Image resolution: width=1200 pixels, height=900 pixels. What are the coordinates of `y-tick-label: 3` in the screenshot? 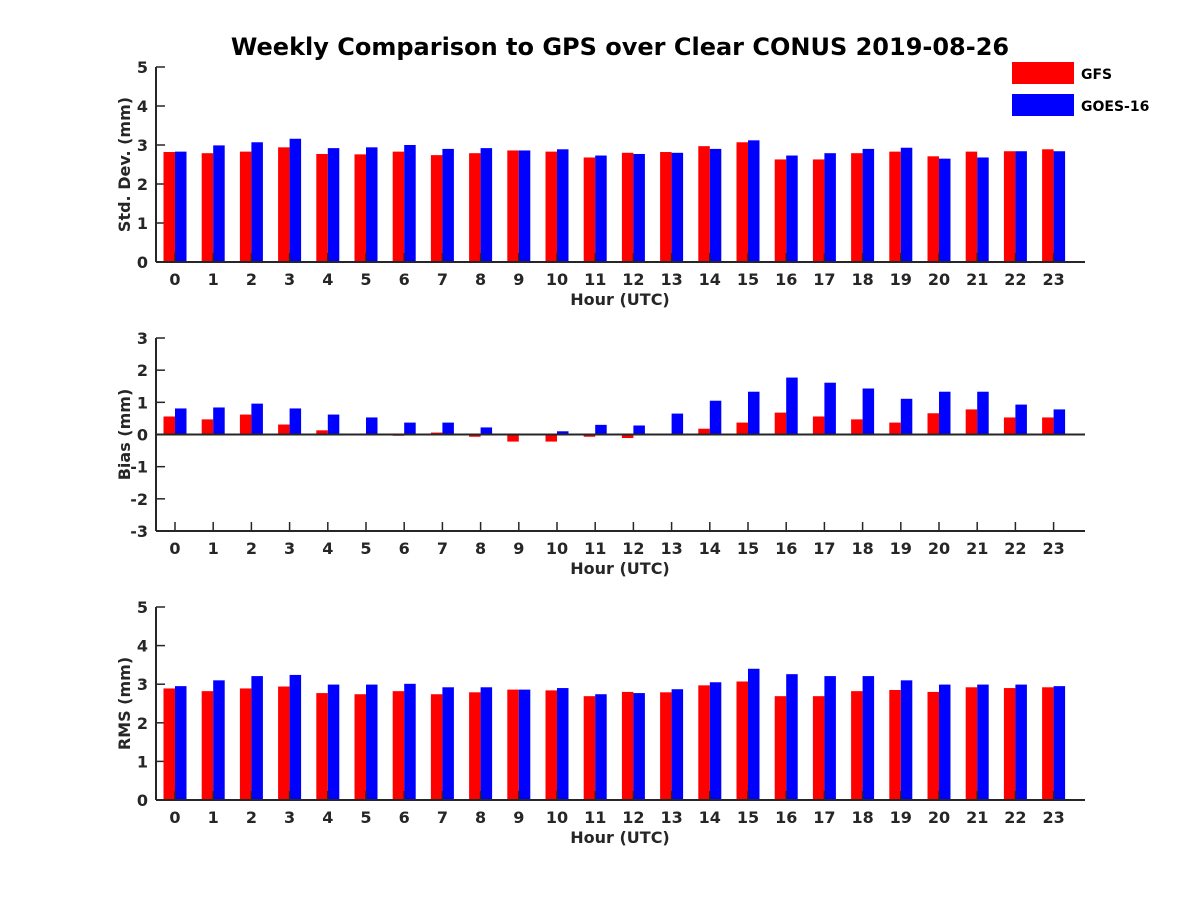 It's located at (142, 338).